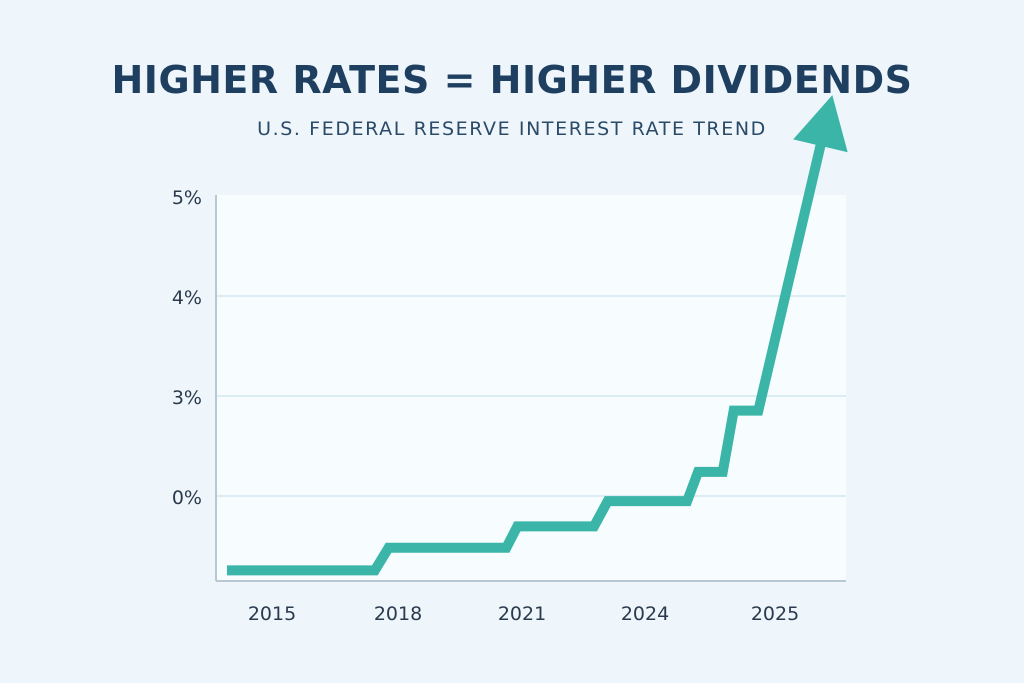 The height and width of the screenshot is (683, 1024). Describe the element at coordinates (187, 498) in the screenshot. I see `y-tick-label-0pct: 0%` at that location.